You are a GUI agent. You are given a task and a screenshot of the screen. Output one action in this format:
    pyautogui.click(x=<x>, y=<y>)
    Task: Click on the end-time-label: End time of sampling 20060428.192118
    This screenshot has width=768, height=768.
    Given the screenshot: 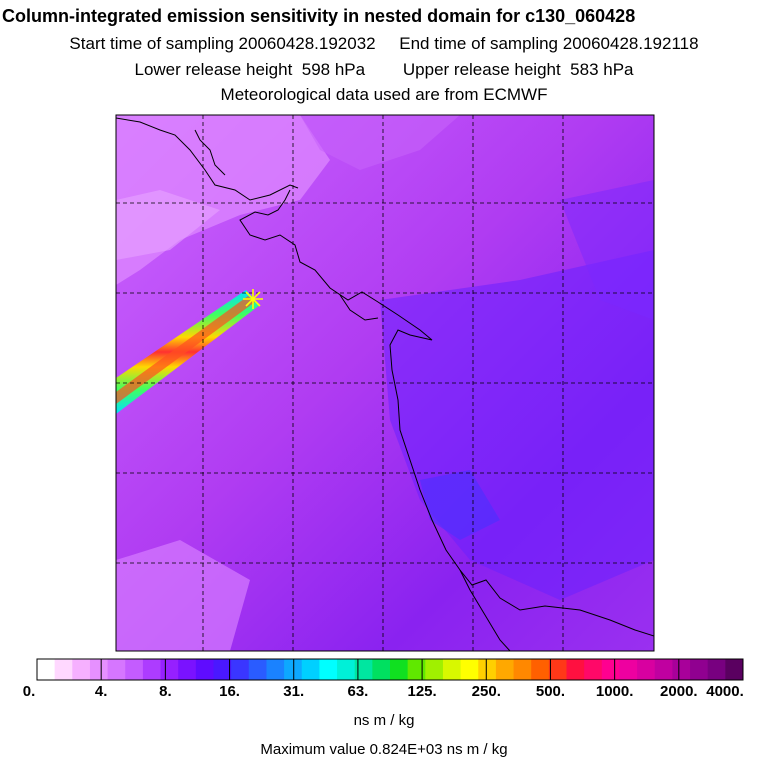 What is the action you would take?
    pyautogui.click(x=549, y=43)
    